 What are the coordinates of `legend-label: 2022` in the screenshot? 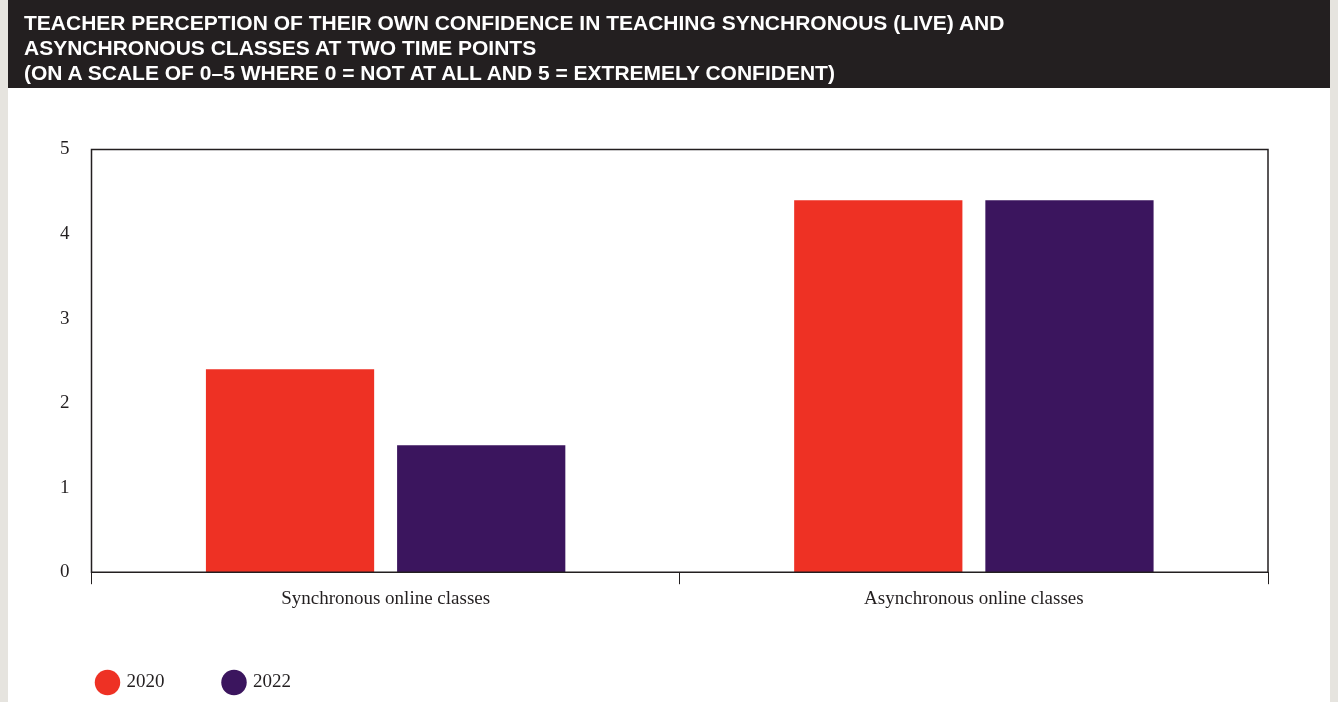 It's located at (272, 681).